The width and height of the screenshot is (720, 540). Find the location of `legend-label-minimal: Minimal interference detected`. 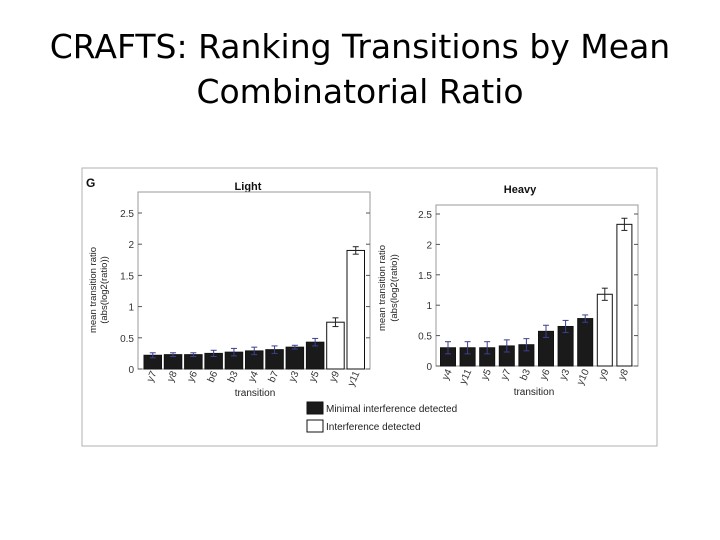

legend-label-minimal: Minimal interference detected is located at coordinates (391, 409).